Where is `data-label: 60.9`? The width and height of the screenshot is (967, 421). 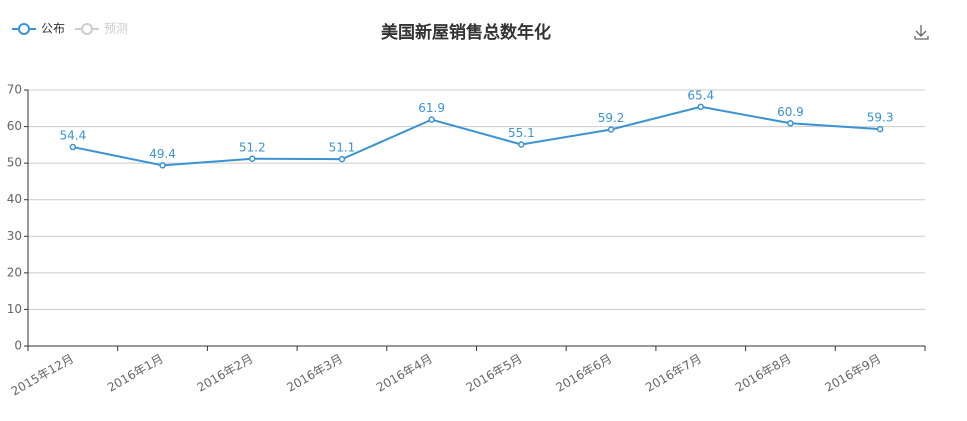 data-label: 60.9 is located at coordinates (790, 112).